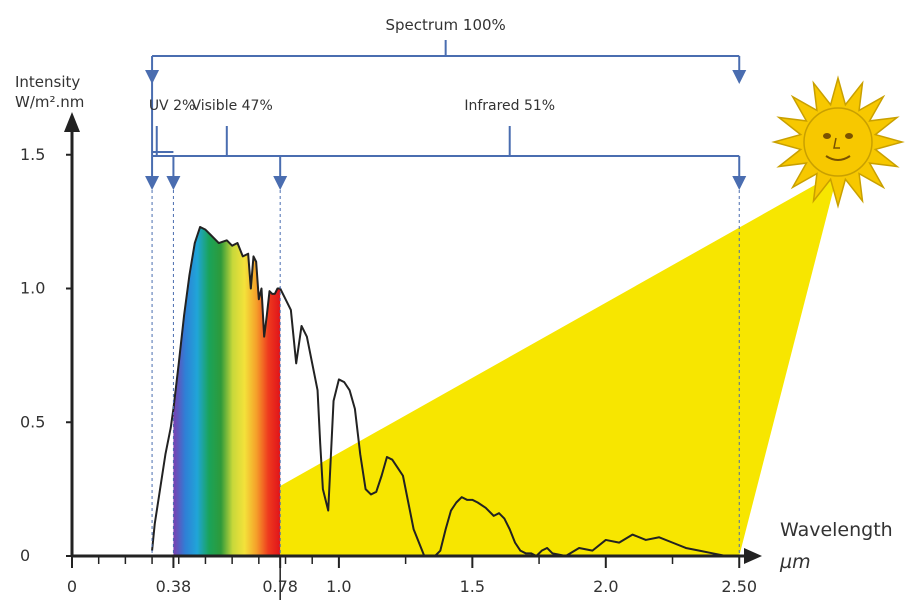 Image resolution: width=918 pixels, height=604 pixels. Describe the element at coordinates (32, 154) in the screenshot. I see `y-tick-label: 1.5` at that location.